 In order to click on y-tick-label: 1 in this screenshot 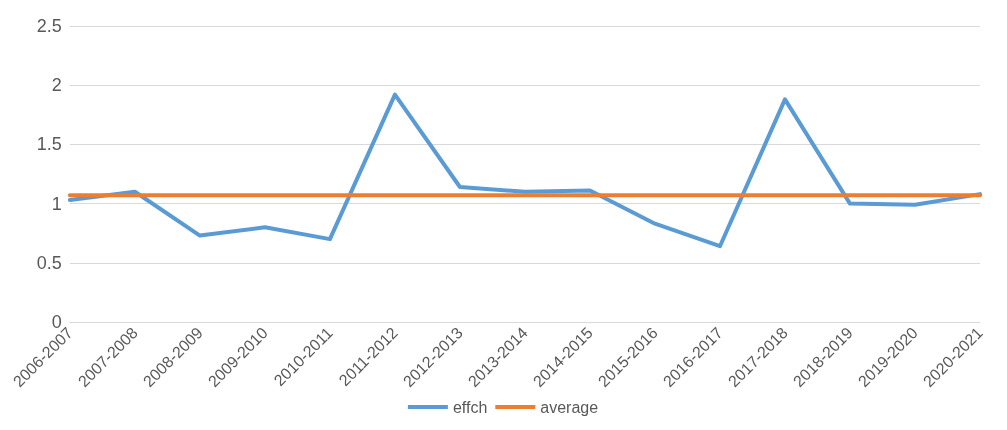, I will do `click(56, 203)`.